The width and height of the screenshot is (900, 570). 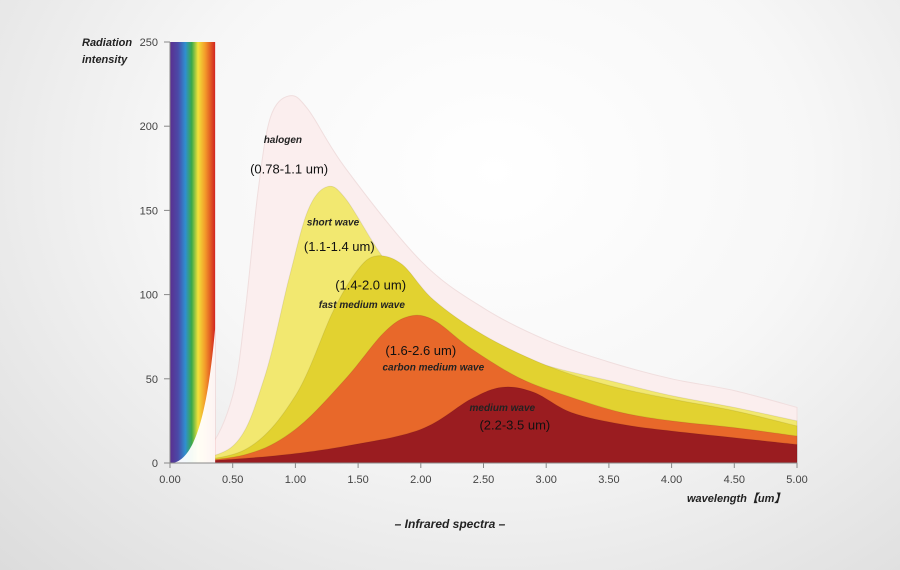 What do you see at coordinates (503, 408) in the screenshot?
I see `band-label-name: medium wave` at bounding box center [503, 408].